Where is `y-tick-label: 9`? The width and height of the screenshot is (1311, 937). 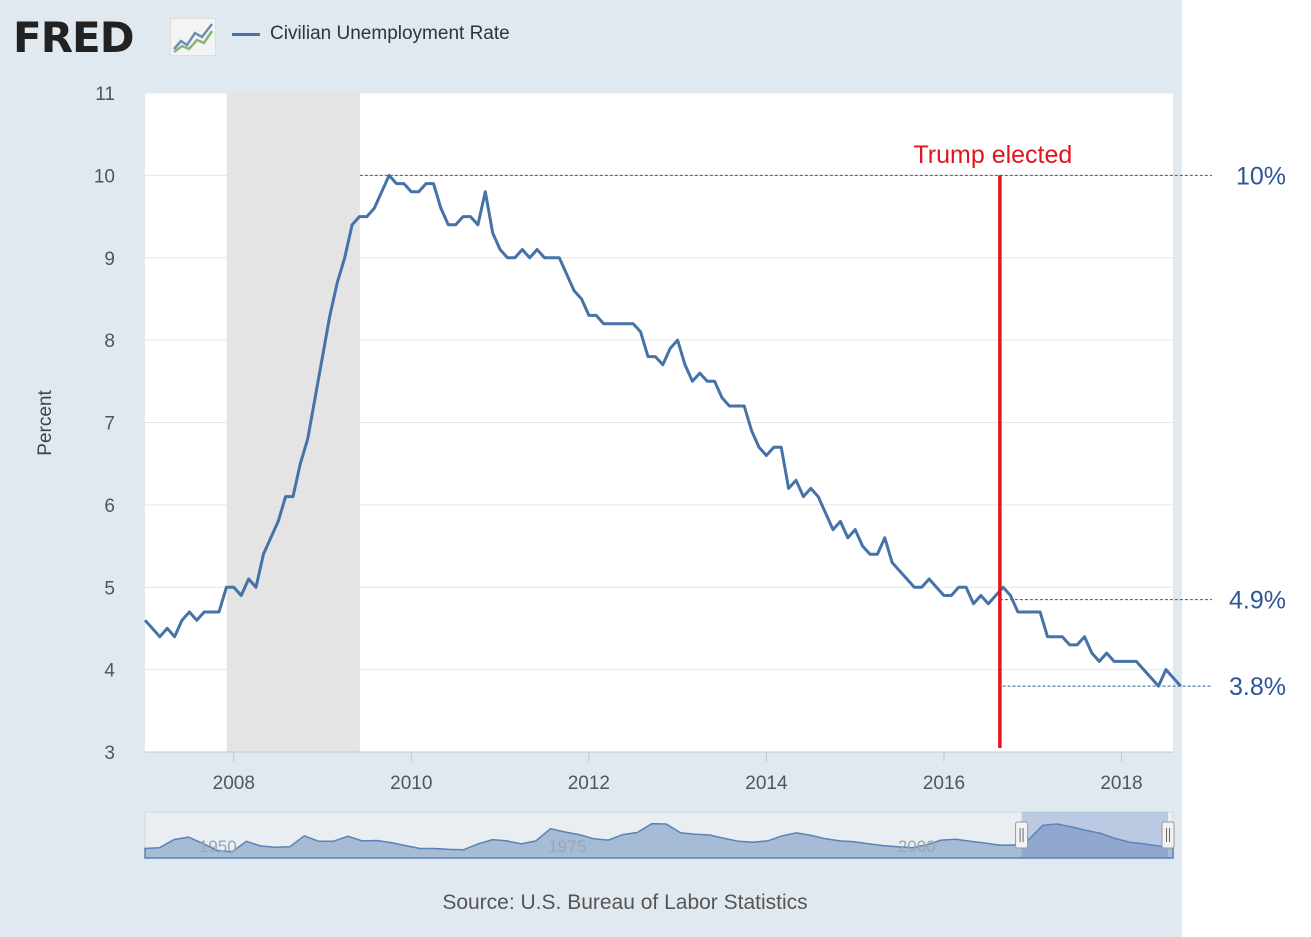
y-tick-label: 9 is located at coordinates (109, 259).